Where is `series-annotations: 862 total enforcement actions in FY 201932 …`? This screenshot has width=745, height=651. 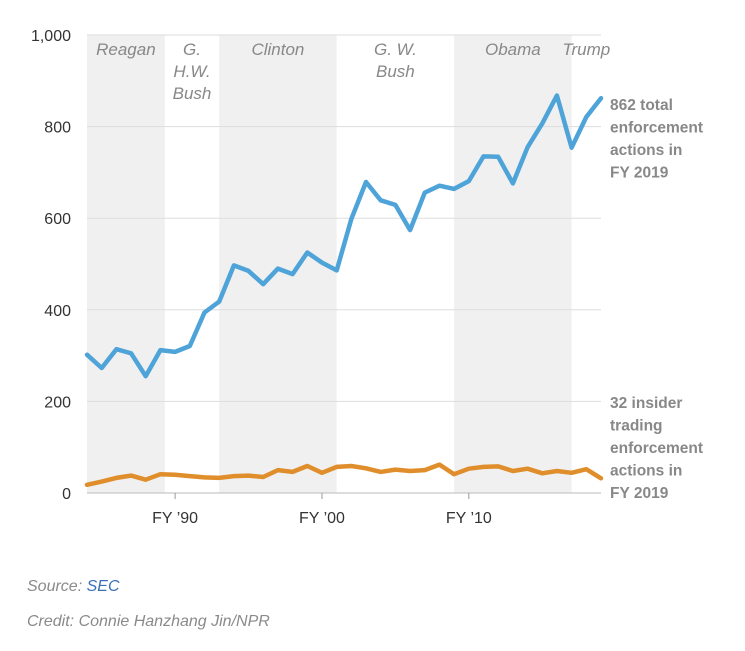
series-annotations: 862 total enforcement actions in FY 201932 … is located at coordinates (656, 299).